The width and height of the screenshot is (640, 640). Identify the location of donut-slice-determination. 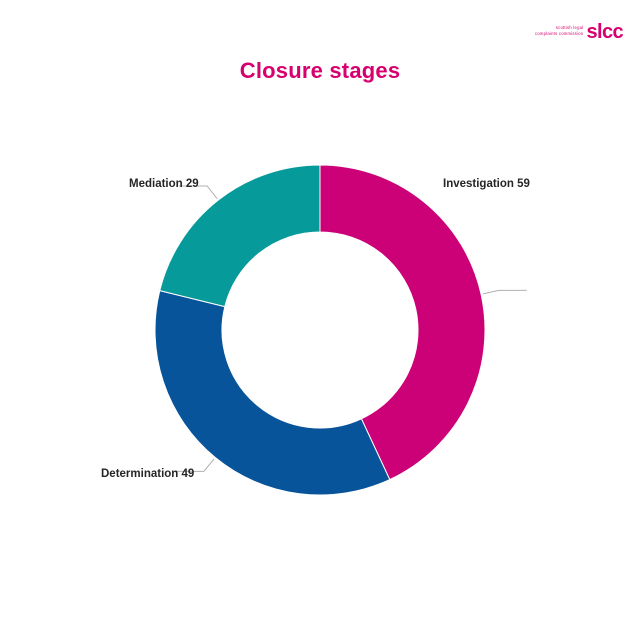
(272, 393).